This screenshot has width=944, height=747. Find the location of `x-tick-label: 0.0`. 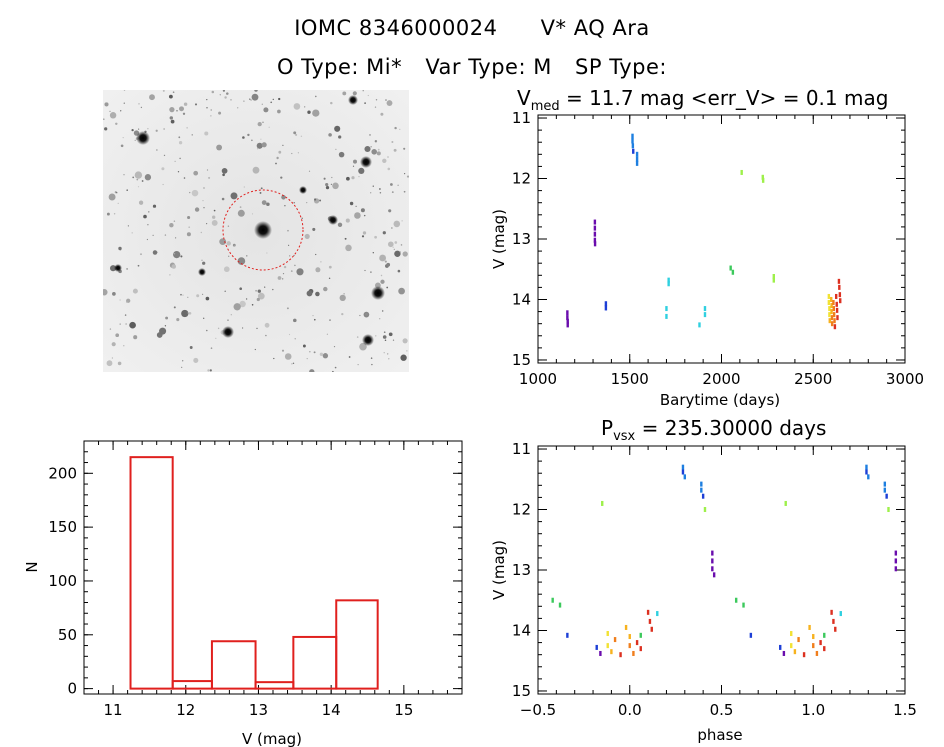

x-tick-label: 0.0 is located at coordinates (630, 710).